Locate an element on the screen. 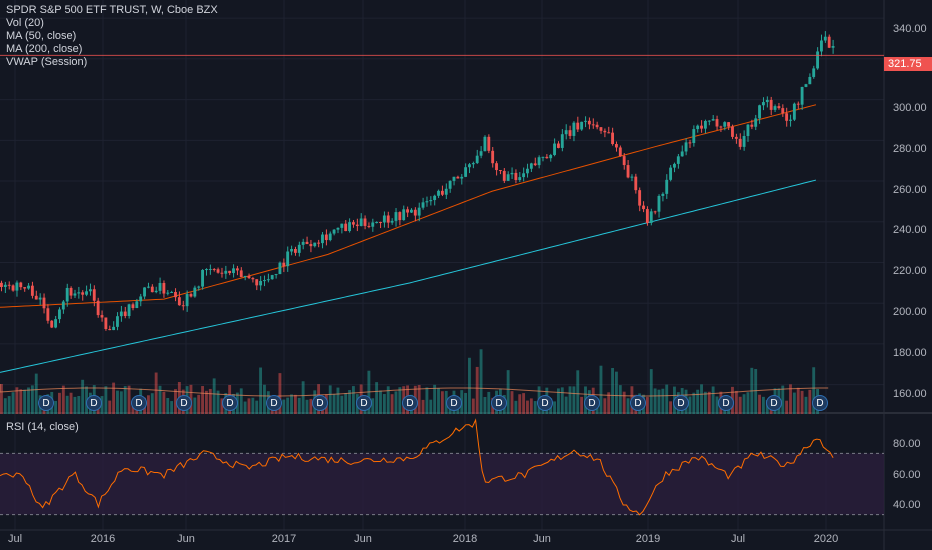  time-tick-jul: Jul is located at coordinates (15, 539).